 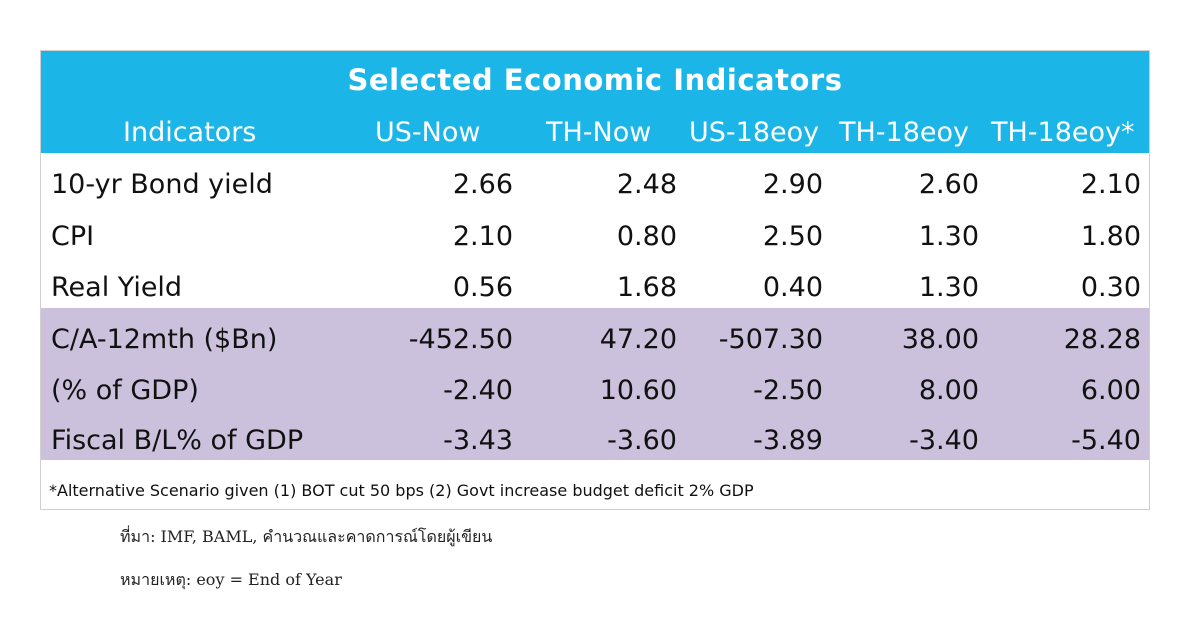 I want to click on table-cell: 6.00, so click(x=1110, y=390).